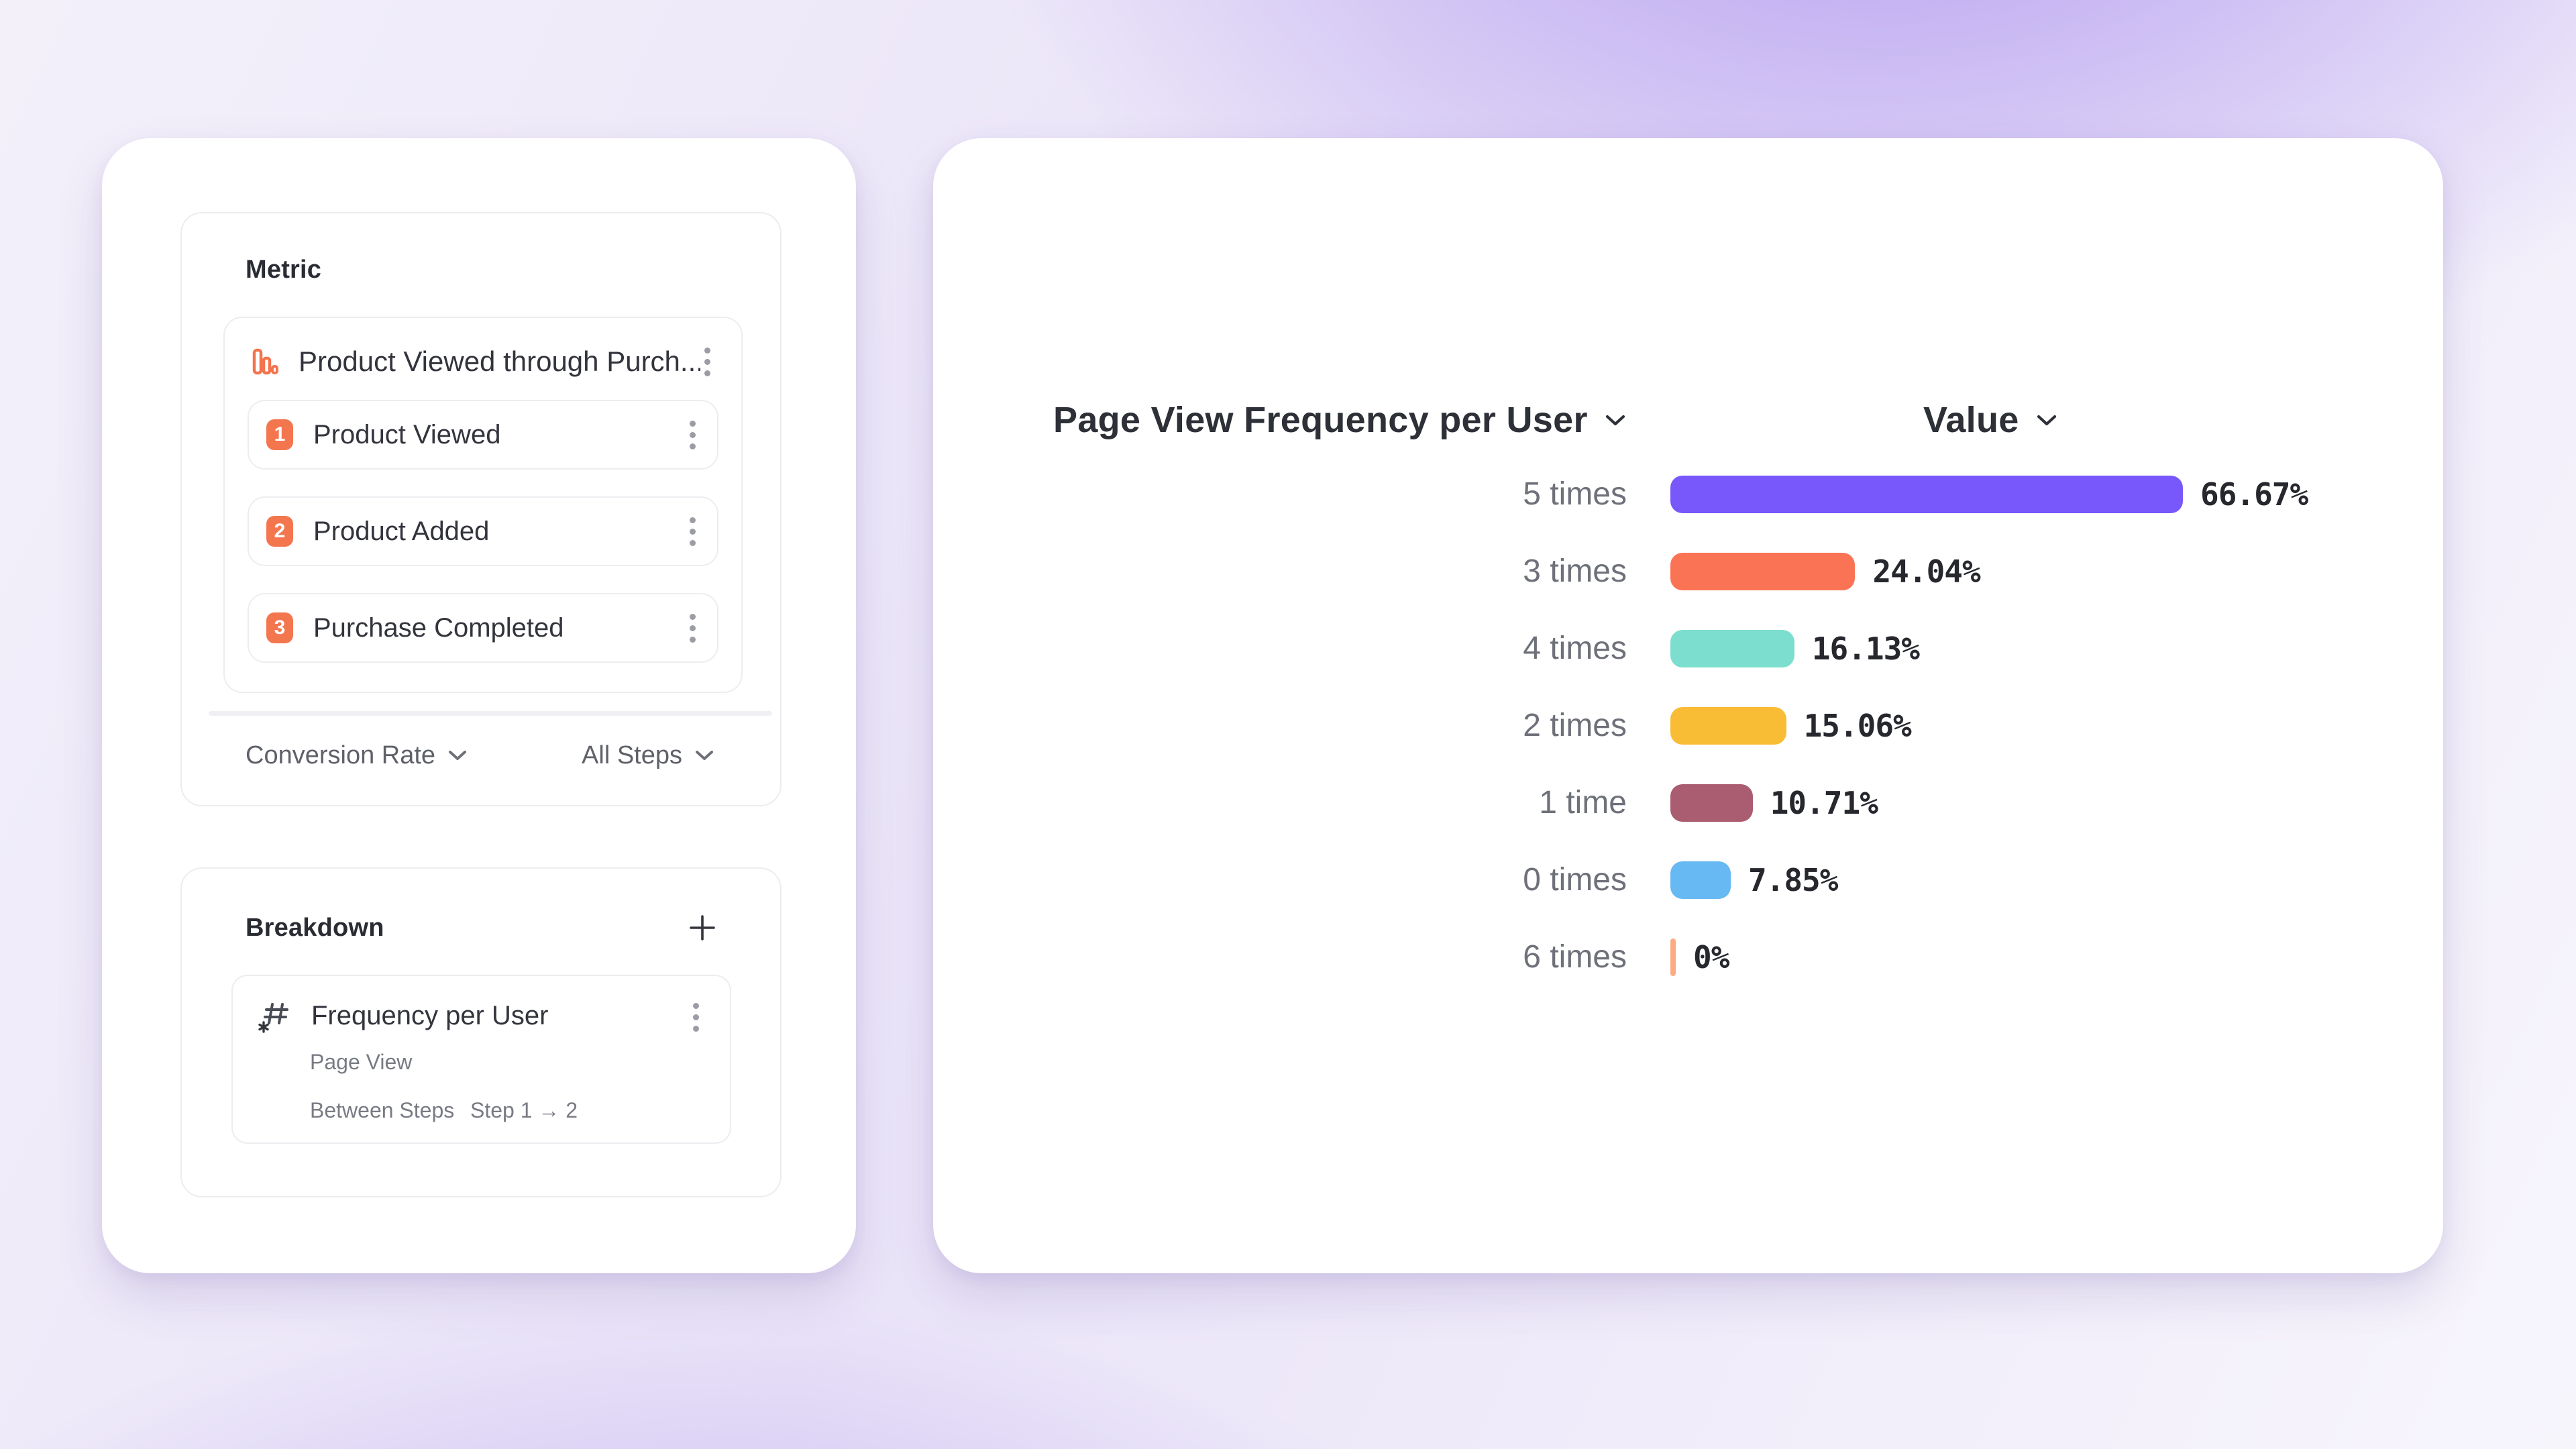  What do you see at coordinates (1793, 879) in the screenshot?
I see `bar-value-label: 7.85%` at bounding box center [1793, 879].